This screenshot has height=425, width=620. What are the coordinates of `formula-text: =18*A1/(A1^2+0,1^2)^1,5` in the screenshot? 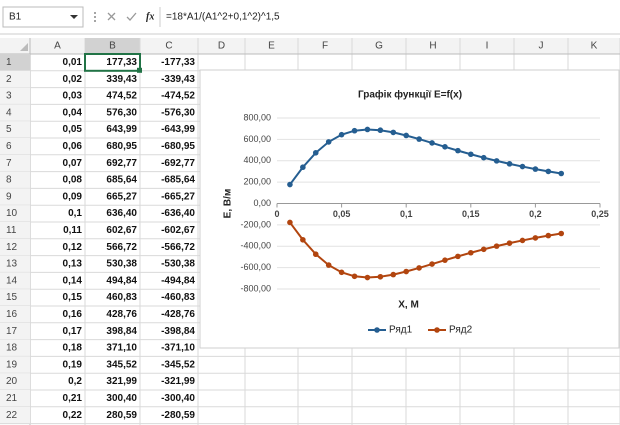 It's located at (223, 17).